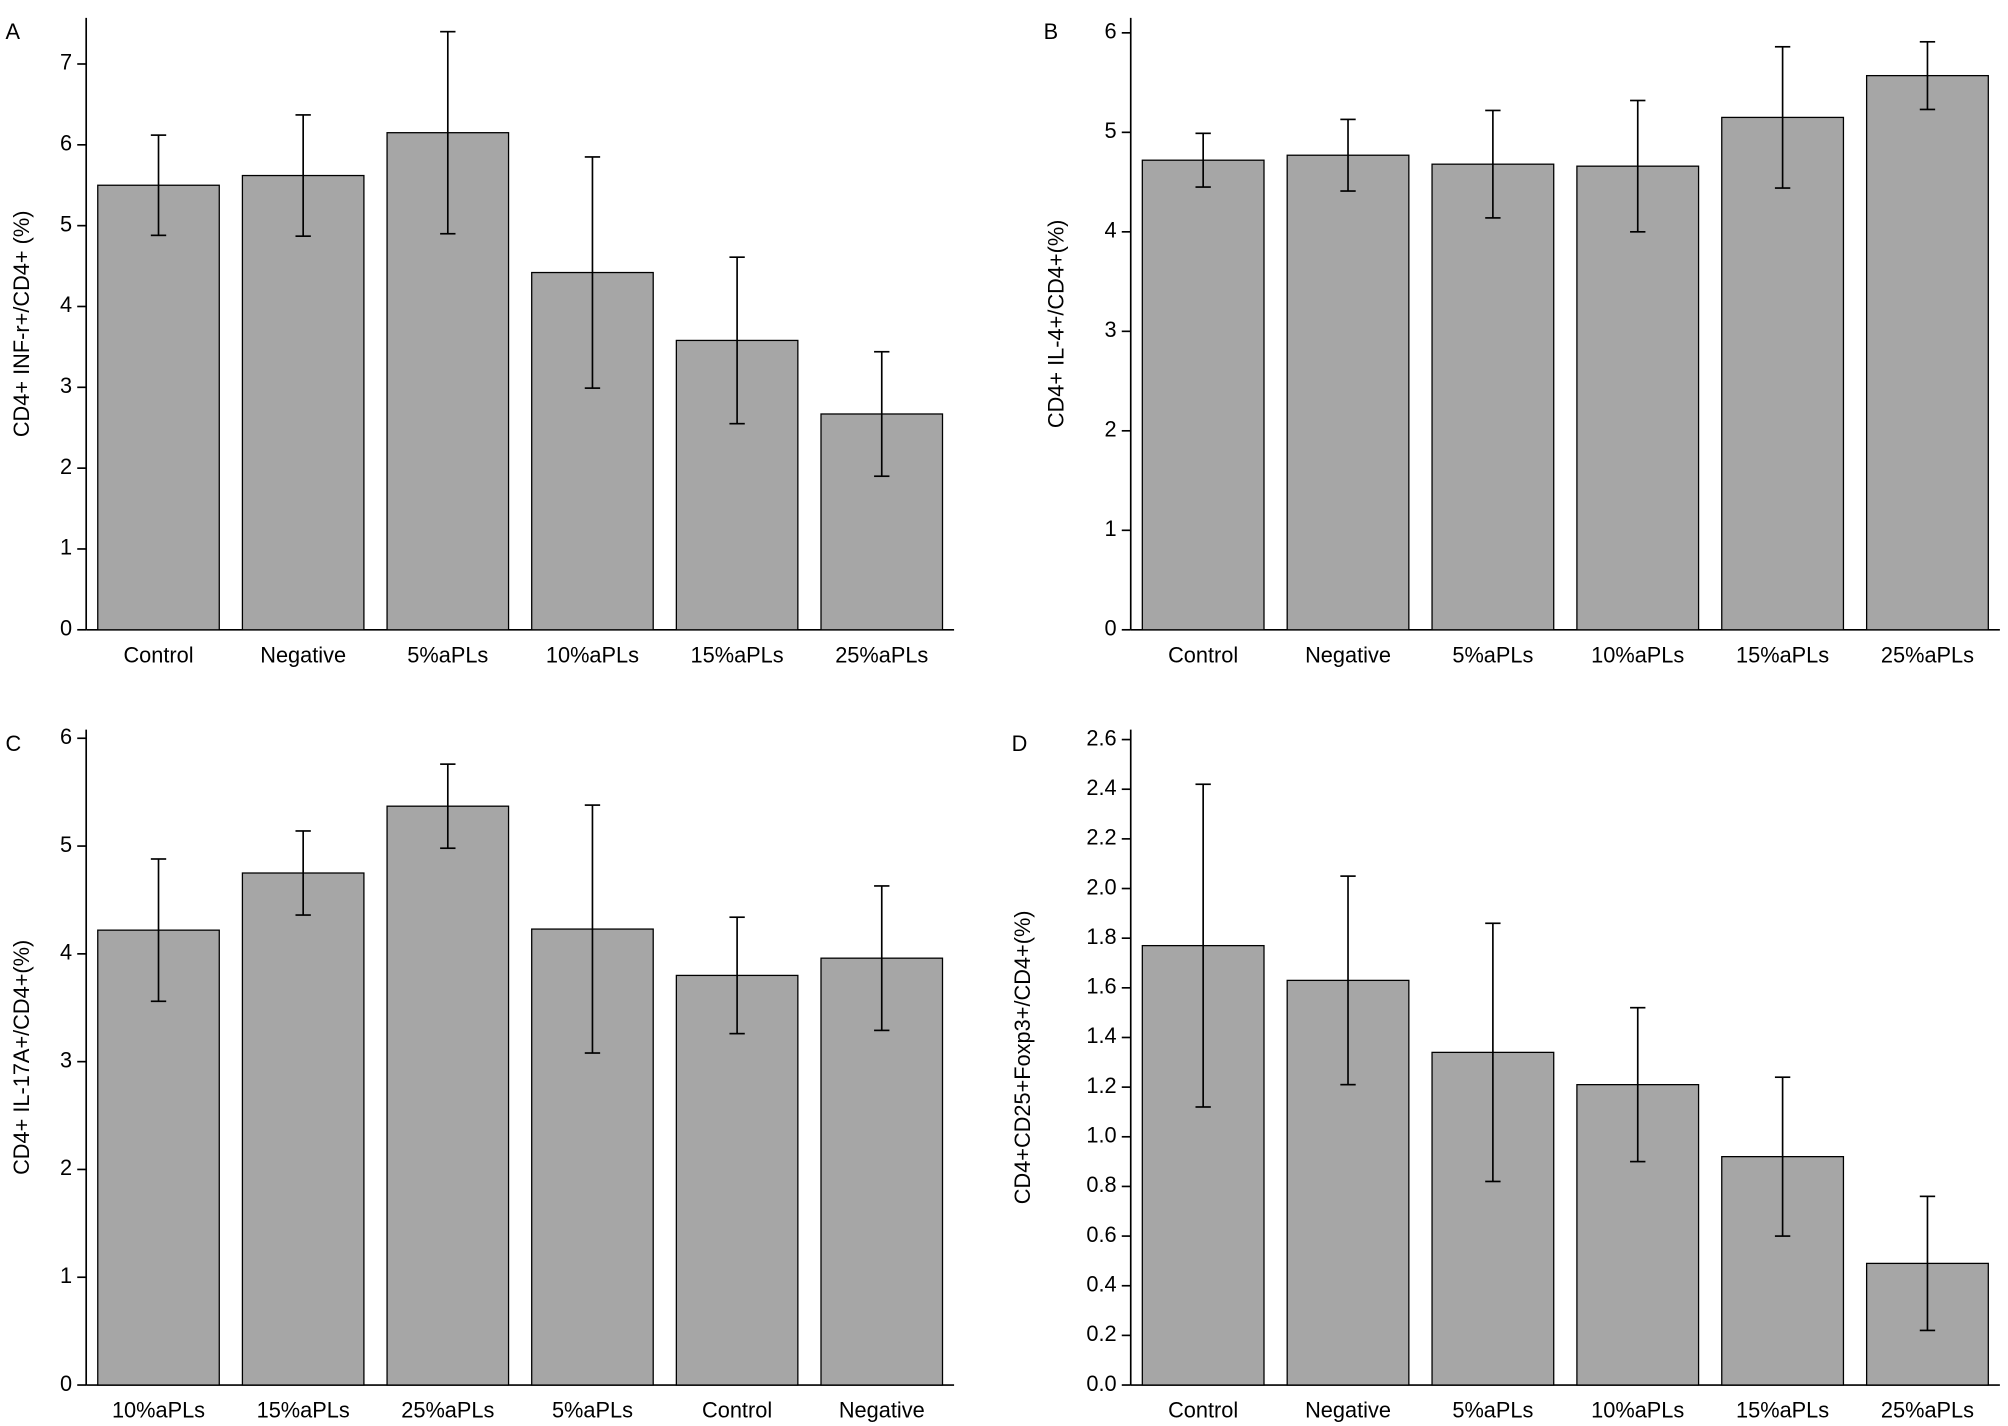 The width and height of the screenshot is (2008, 1426). Describe the element at coordinates (1101, 1035) in the screenshot. I see `y-tick-label: 1.4` at that location.